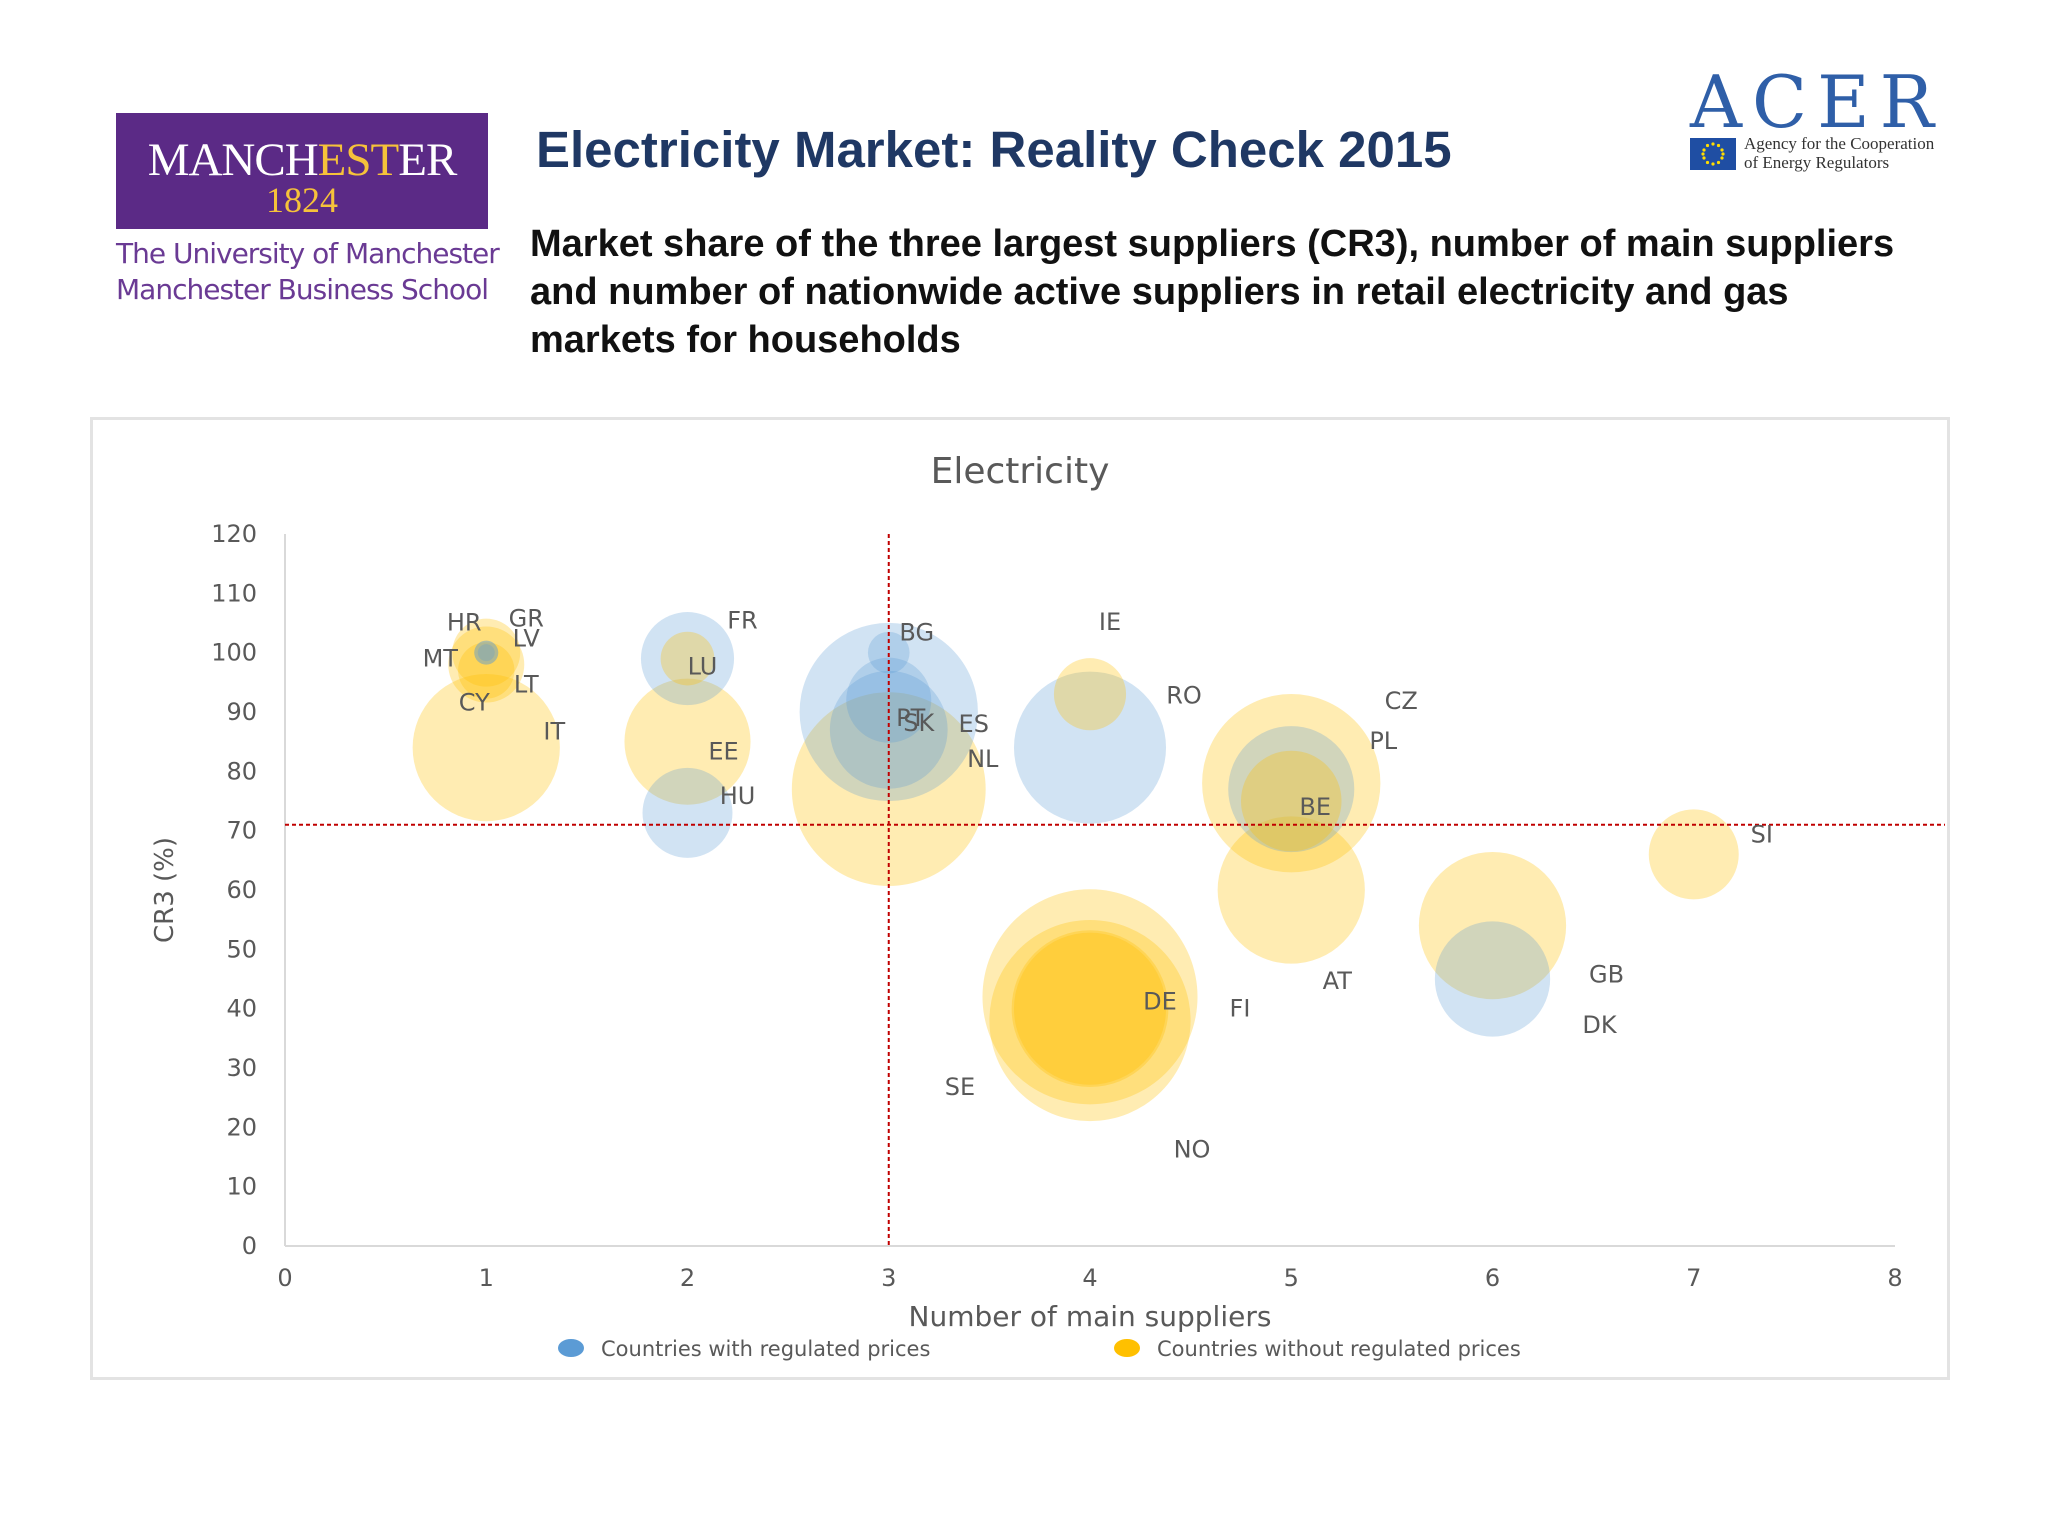 This screenshot has height=1536, width=2048. Describe the element at coordinates (765, 1349) in the screenshot. I see `legend-label-regulated: Countries with regulated prices` at that location.